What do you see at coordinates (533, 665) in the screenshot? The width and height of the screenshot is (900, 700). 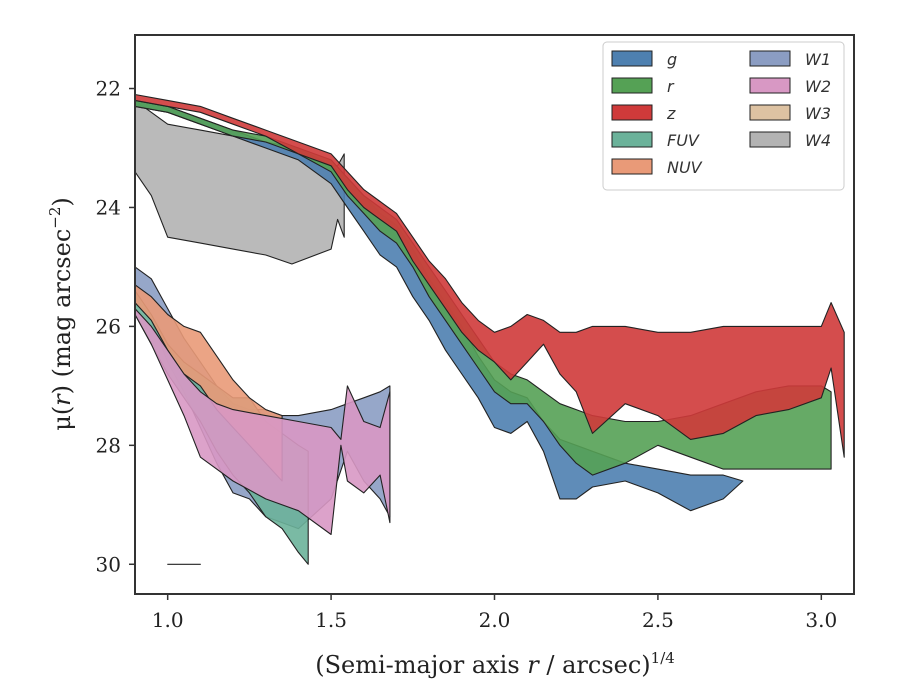 I see `x-axis-title-variable: r` at bounding box center [533, 665].